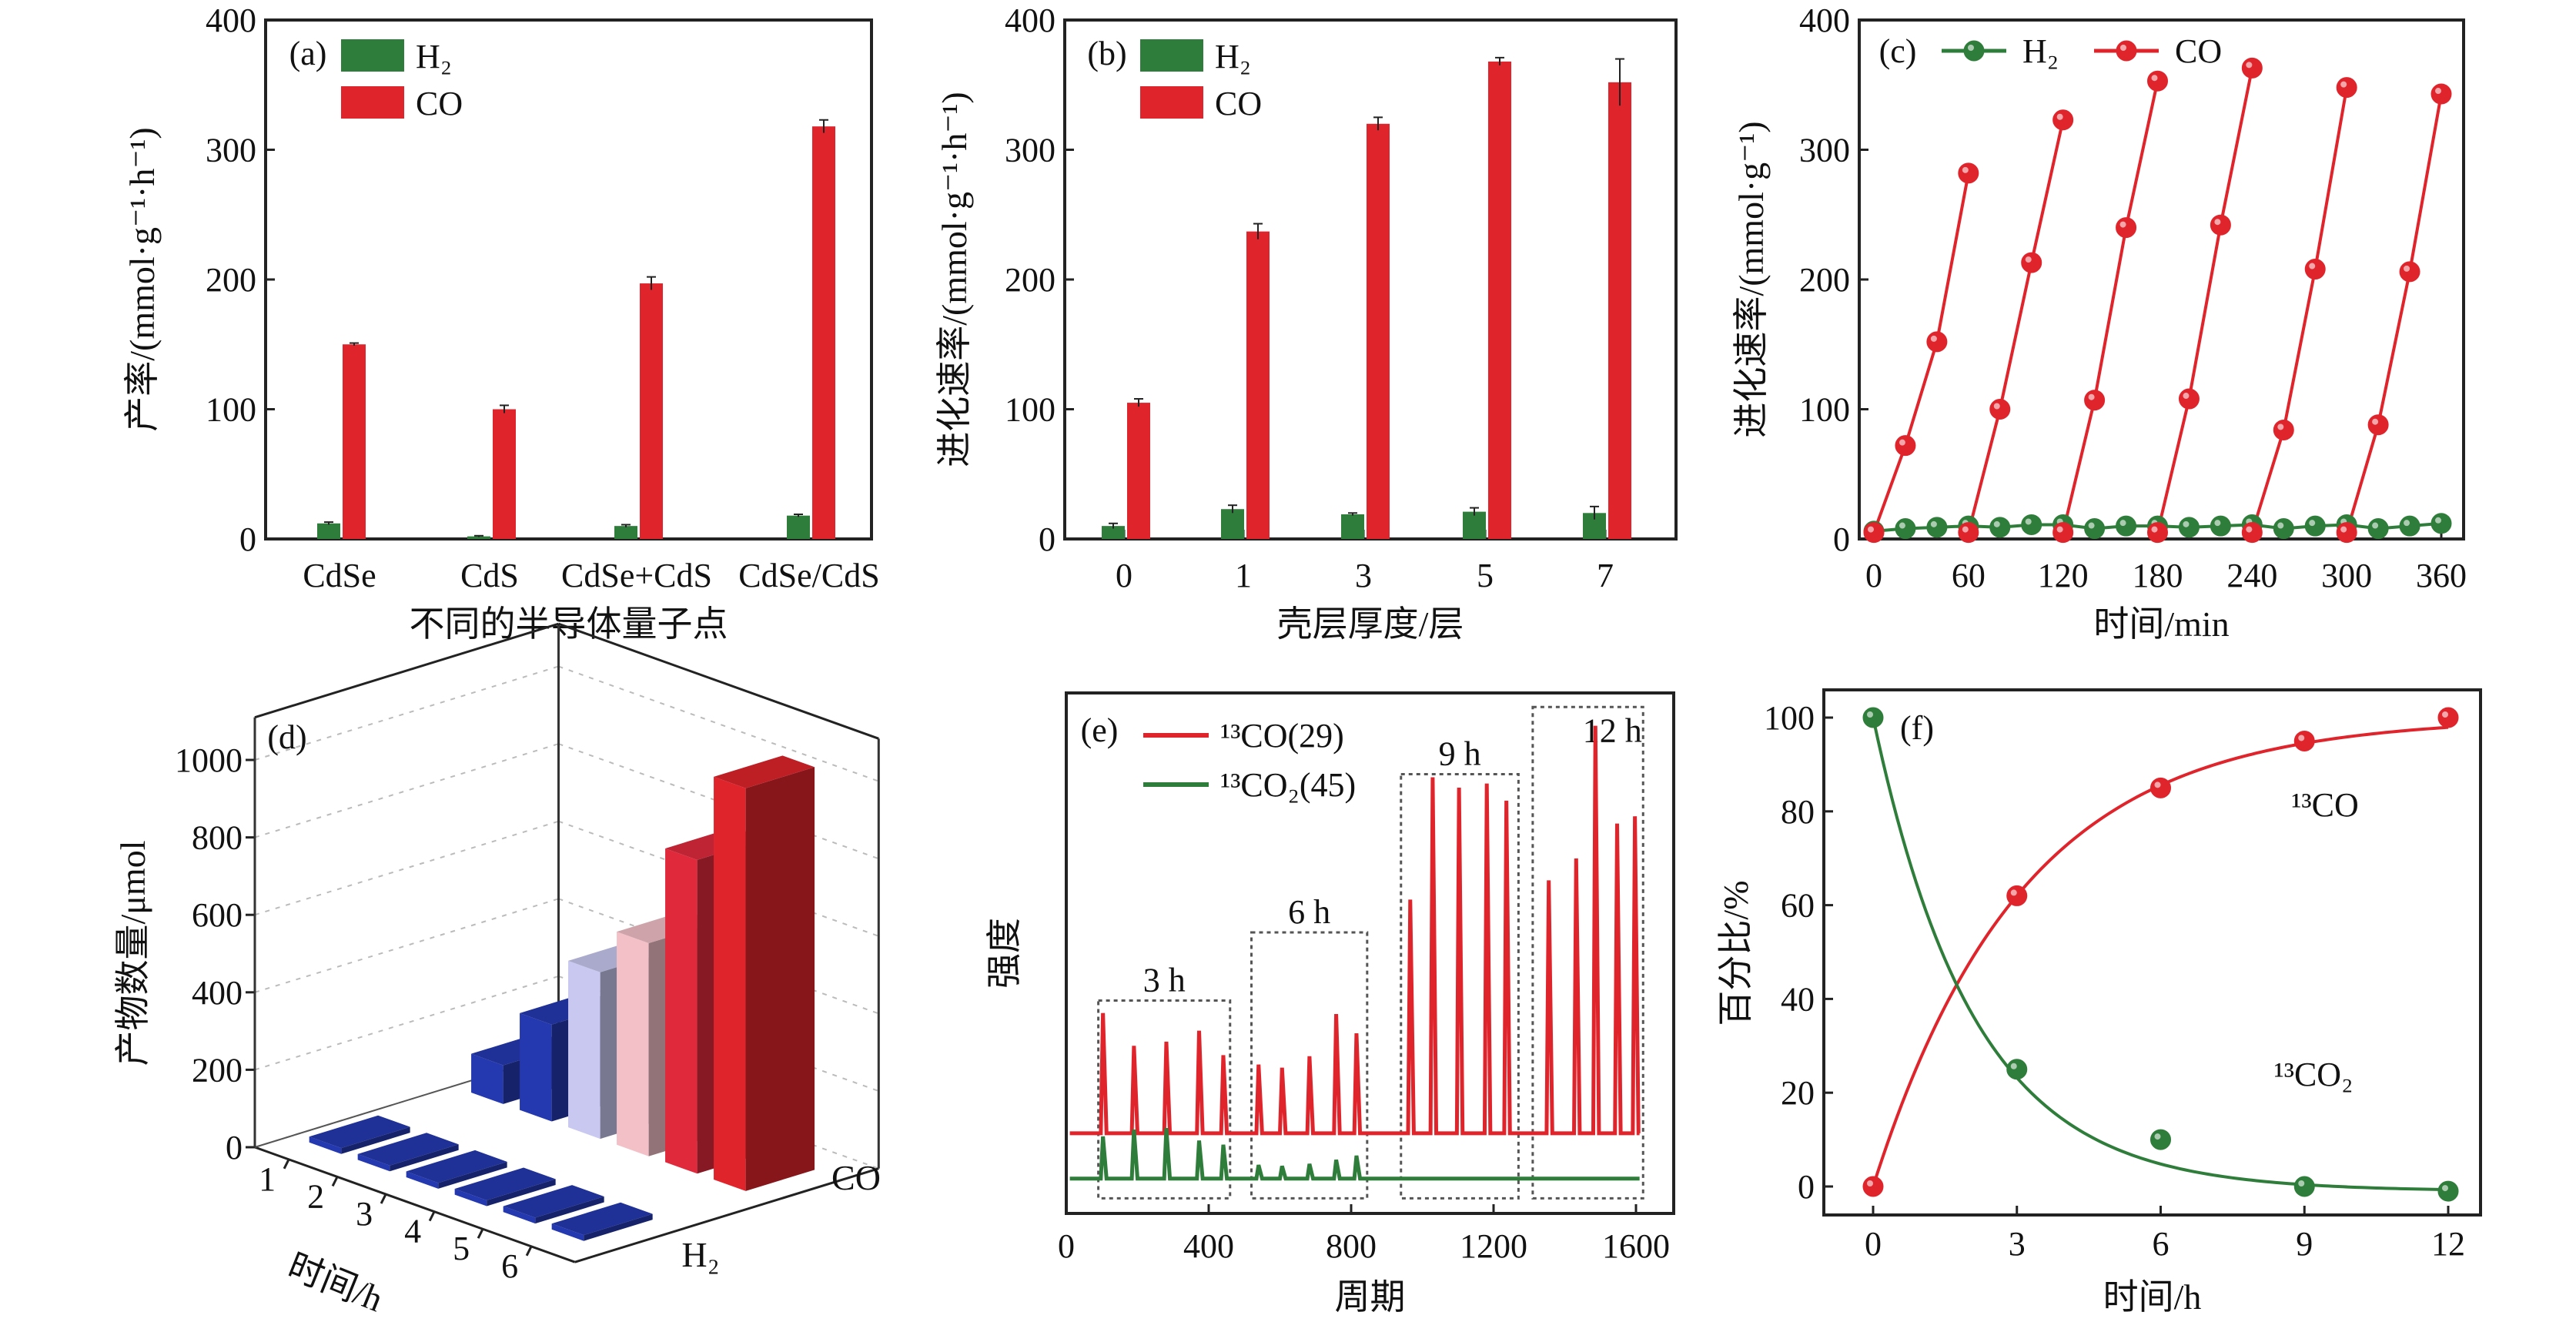 The height and width of the screenshot is (1322, 2576). I want to click on y-axis-label: 进化速率/(mmol·g⁻¹), so click(1751, 279).